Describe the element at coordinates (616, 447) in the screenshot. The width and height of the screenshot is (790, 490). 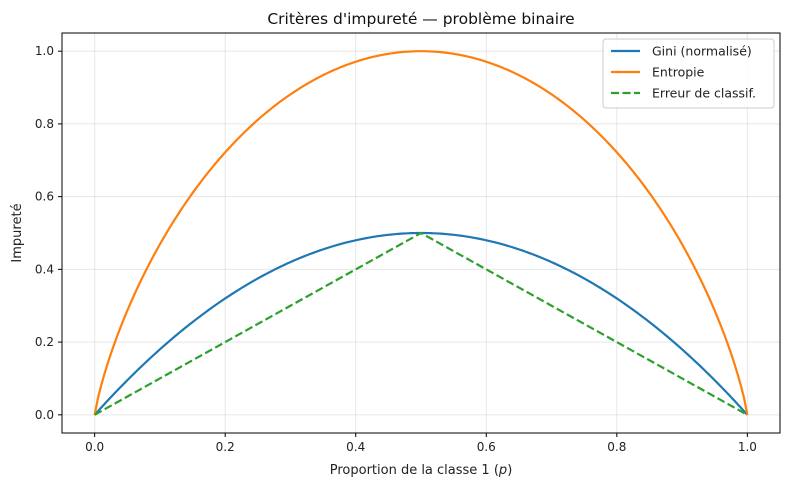
I see `x-tick-label: 0.8` at that location.